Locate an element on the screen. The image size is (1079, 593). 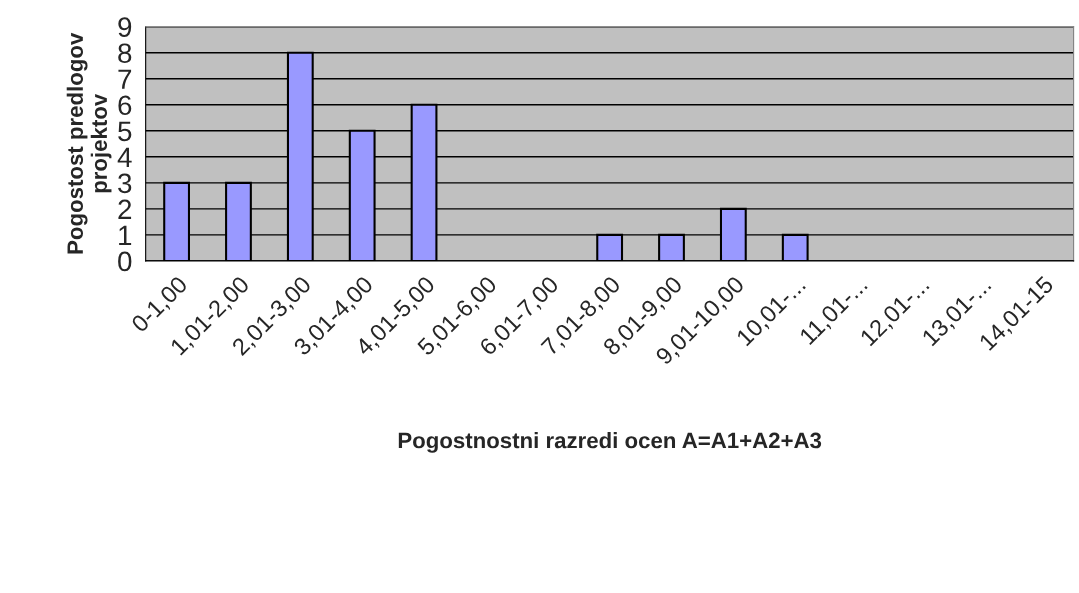
y-tick-label: 3 is located at coordinates (125, 183).